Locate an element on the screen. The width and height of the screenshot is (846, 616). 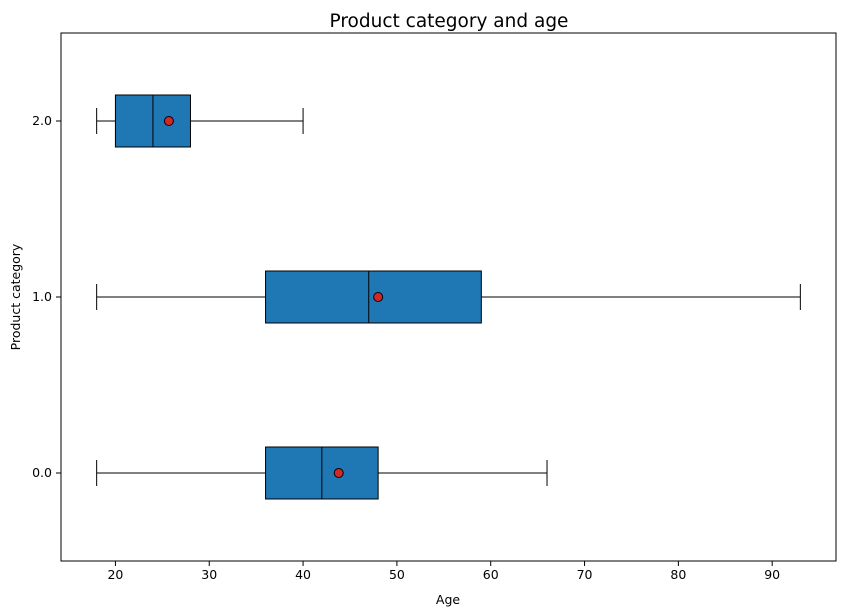
y-tick-label: 2.0 is located at coordinates (42, 120).